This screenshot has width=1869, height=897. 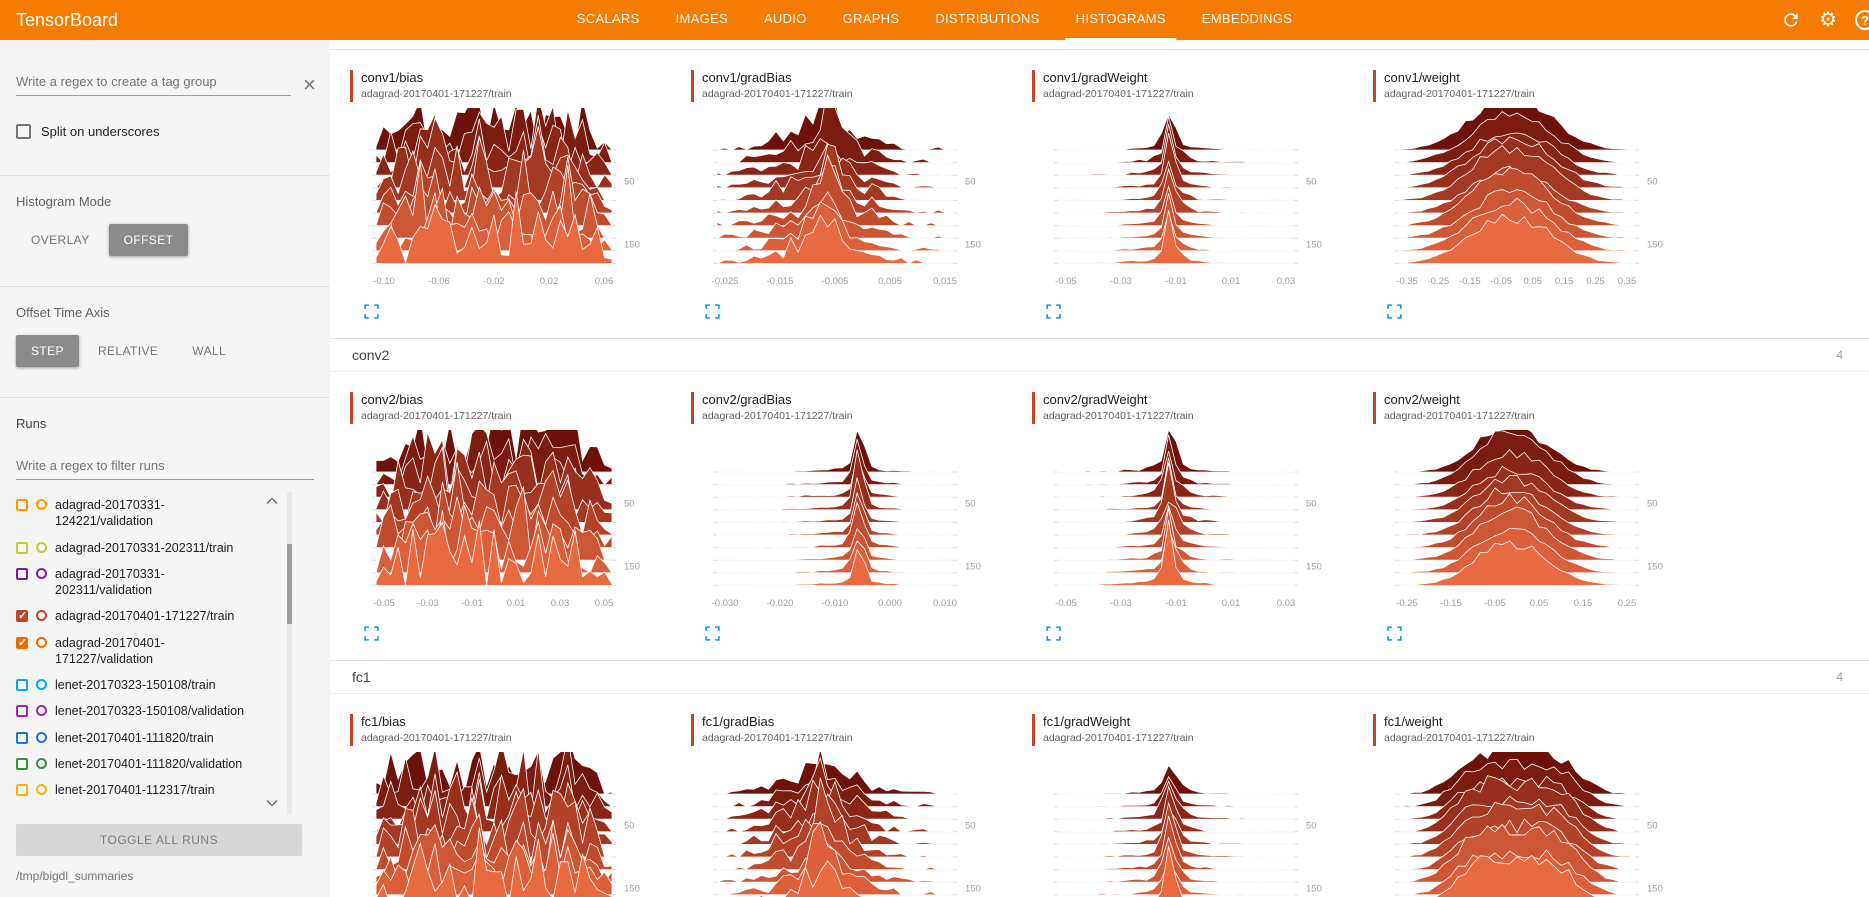 What do you see at coordinates (128, 351) in the screenshot?
I see `offset-axis-relative-button: RELATIVE` at bounding box center [128, 351].